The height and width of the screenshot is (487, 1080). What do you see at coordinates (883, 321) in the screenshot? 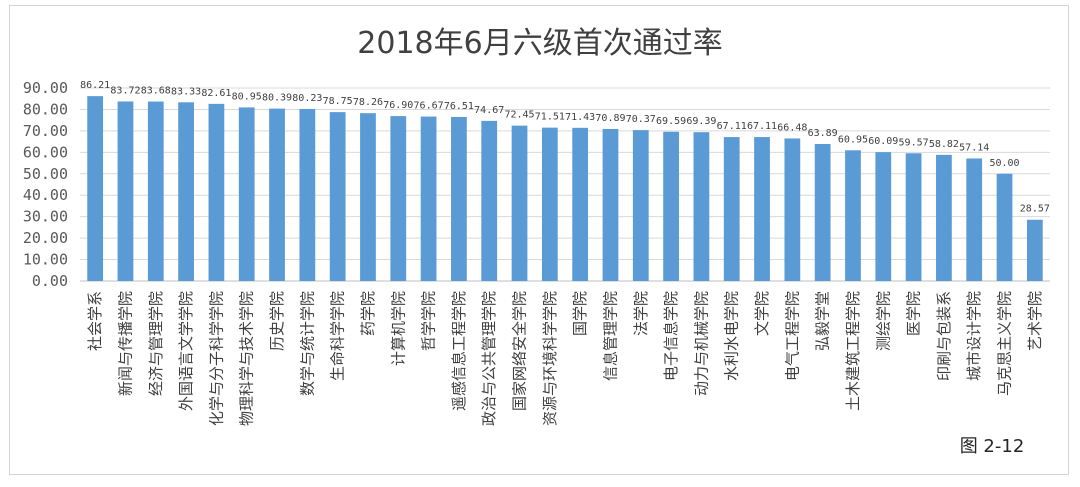
I see `category-label: 测绘学院` at bounding box center [883, 321].